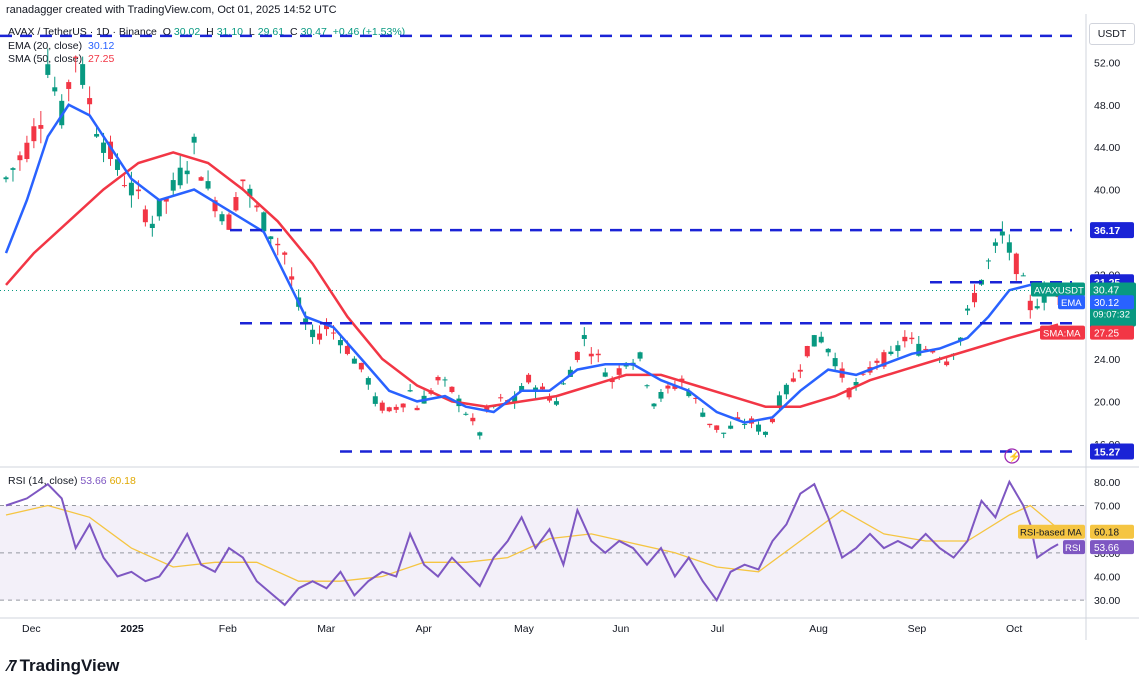 This screenshot has width=1139, height=686. I want to click on last-price-tag-line: 30.47, so click(1106, 290).